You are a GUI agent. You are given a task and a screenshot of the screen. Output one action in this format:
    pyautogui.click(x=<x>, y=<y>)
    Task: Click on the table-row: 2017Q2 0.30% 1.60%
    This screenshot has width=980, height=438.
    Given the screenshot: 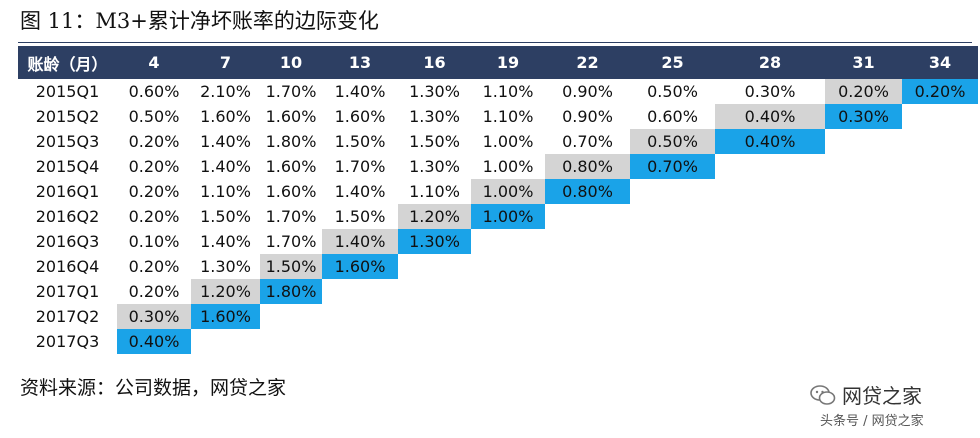 What is the action you would take?
    pyautogui.click(x=498, y=316)
    